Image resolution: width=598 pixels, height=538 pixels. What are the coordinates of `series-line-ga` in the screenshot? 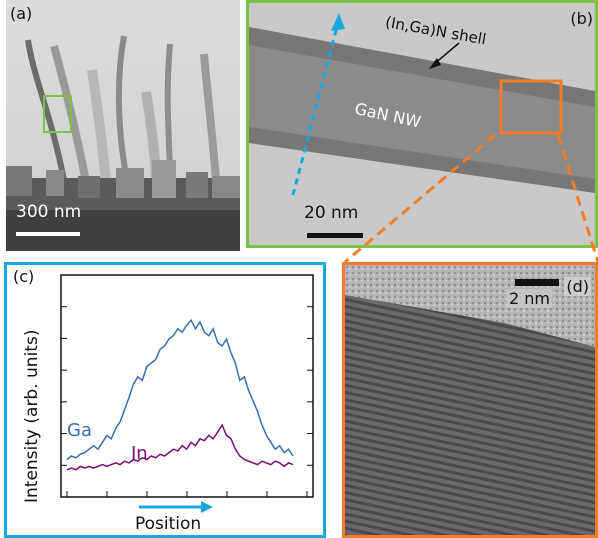 It's located at (180, 389).